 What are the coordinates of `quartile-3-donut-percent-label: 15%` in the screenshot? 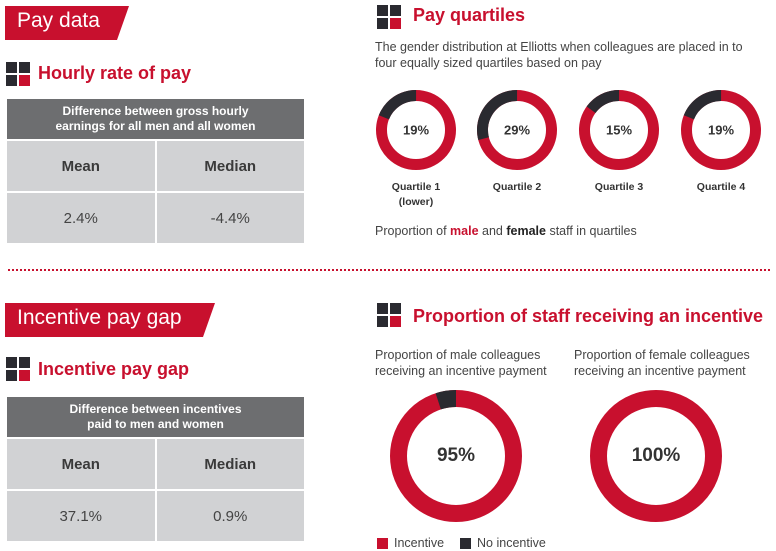 It's located at (619, 130).